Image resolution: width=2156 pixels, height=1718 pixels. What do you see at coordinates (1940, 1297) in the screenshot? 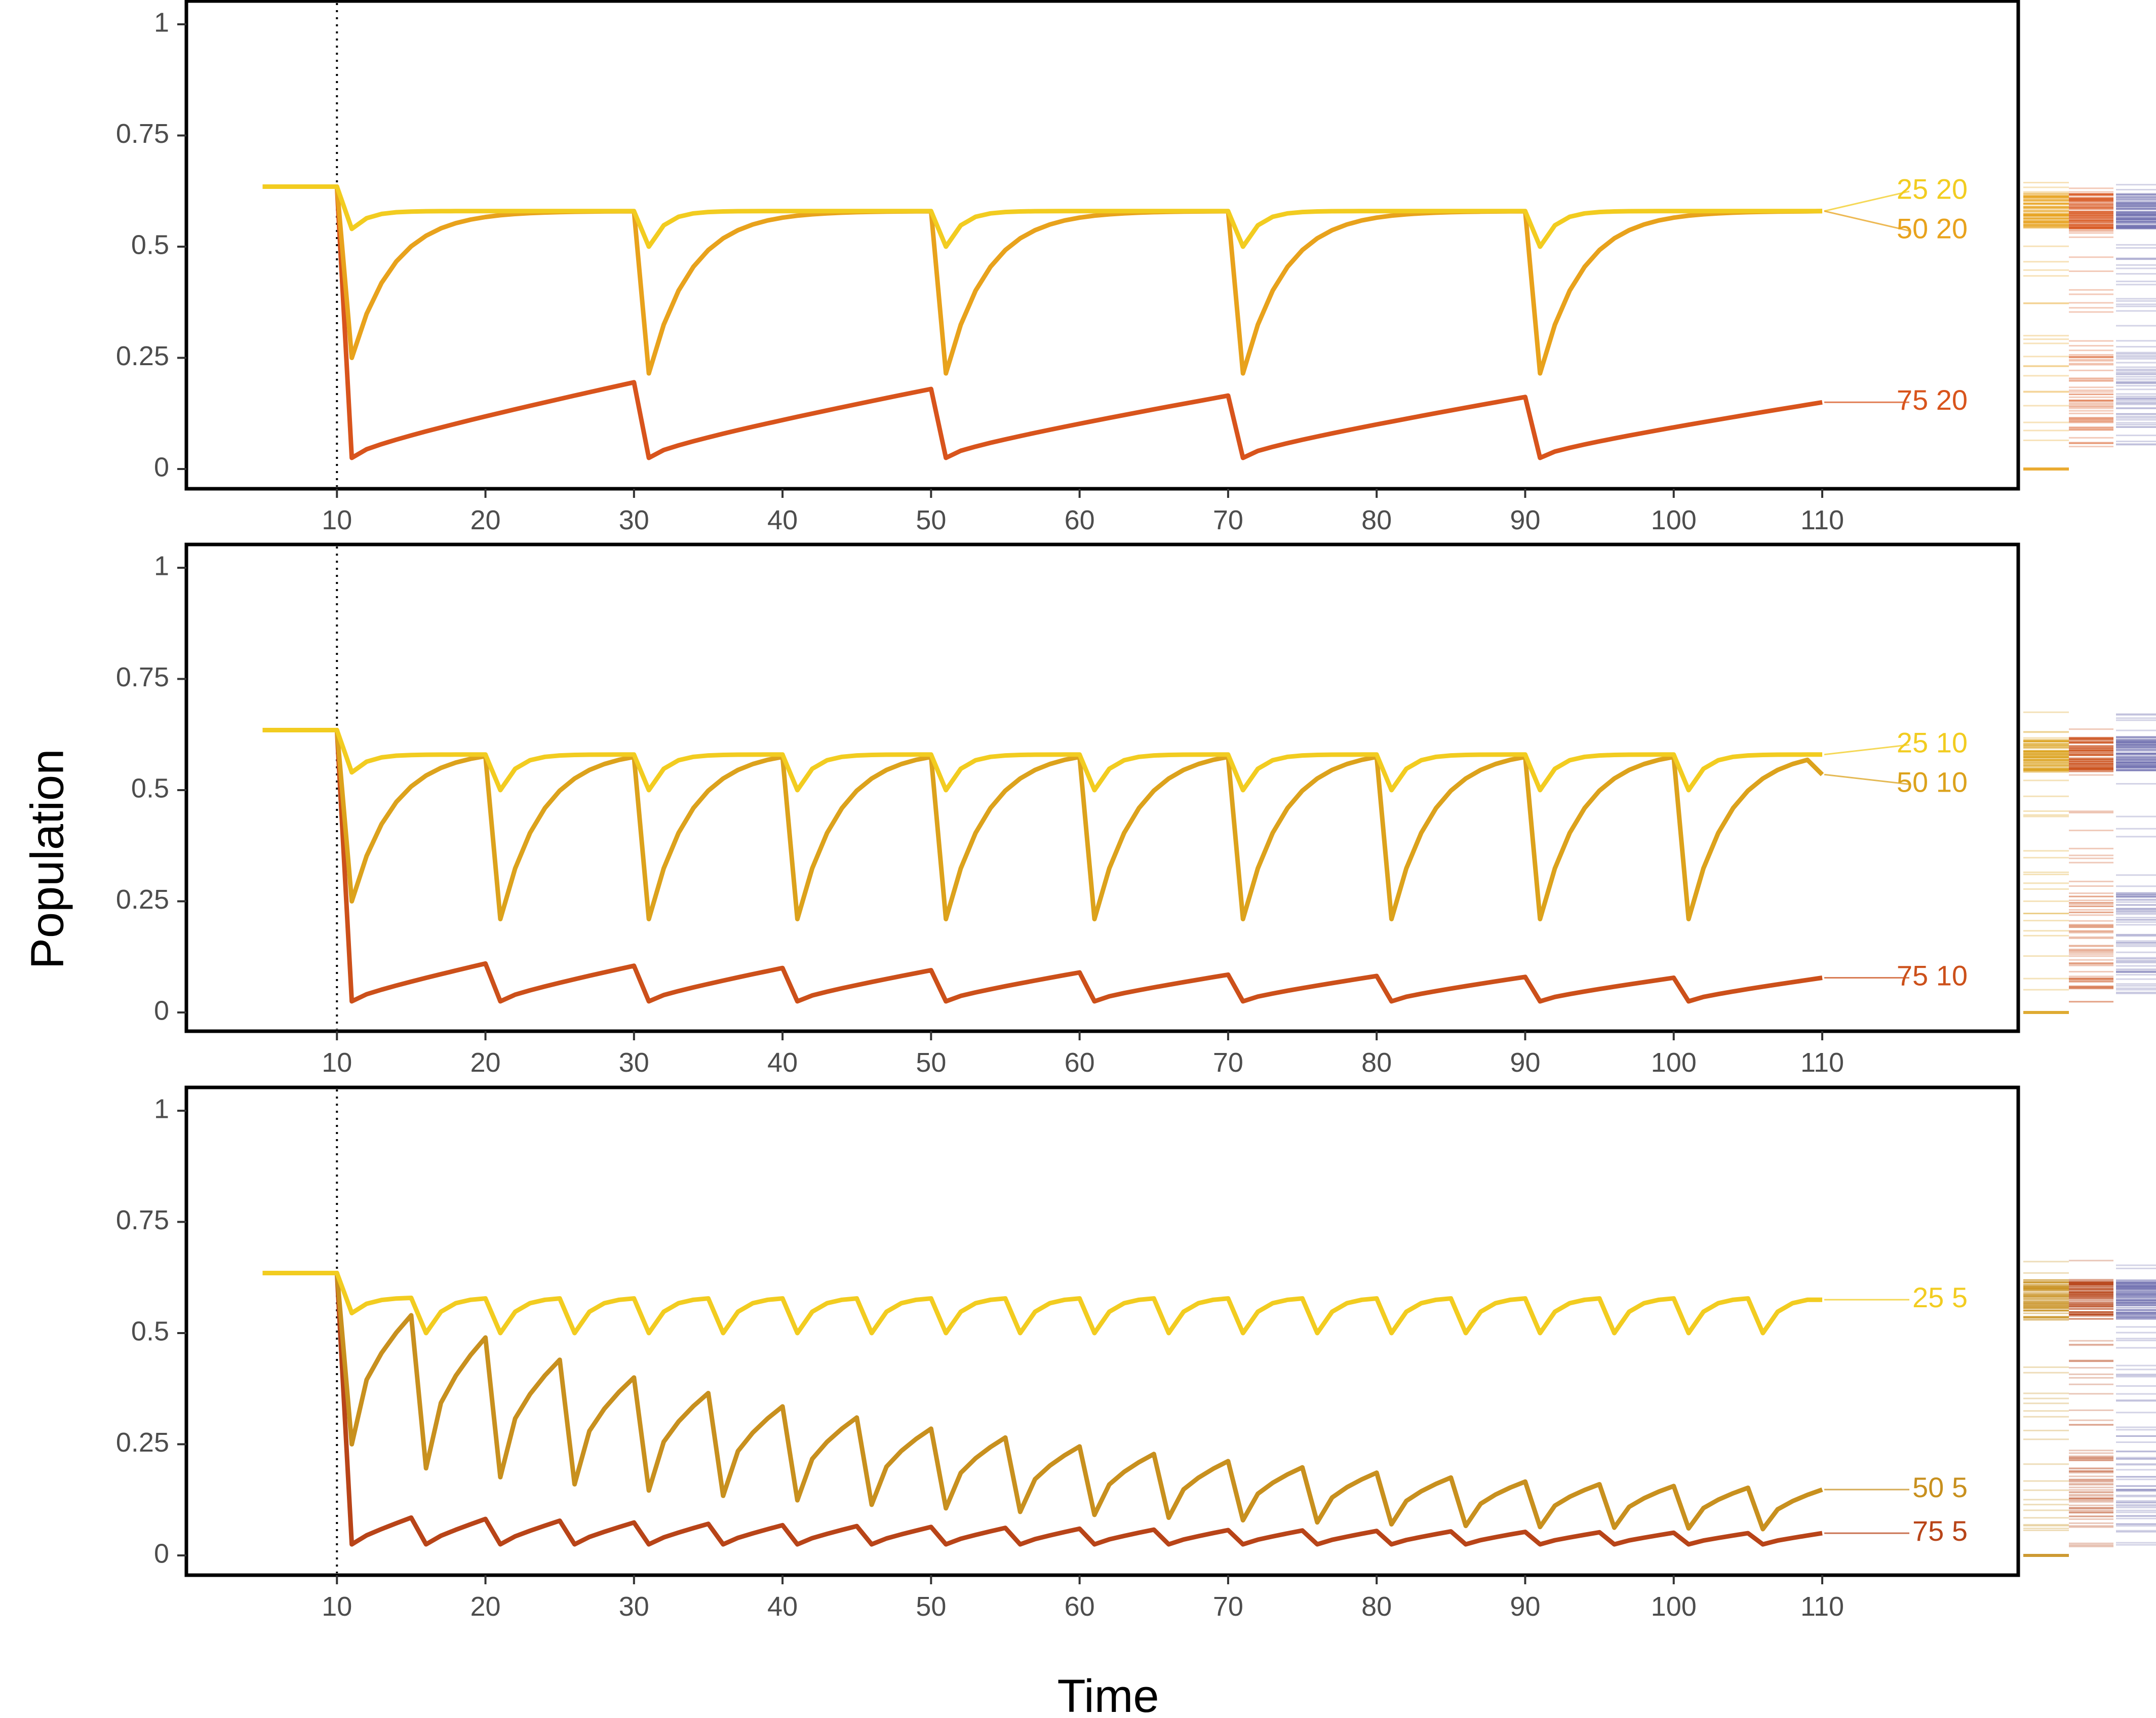
I see `series-label: 25 5` at bounding box center [1940, 1297].